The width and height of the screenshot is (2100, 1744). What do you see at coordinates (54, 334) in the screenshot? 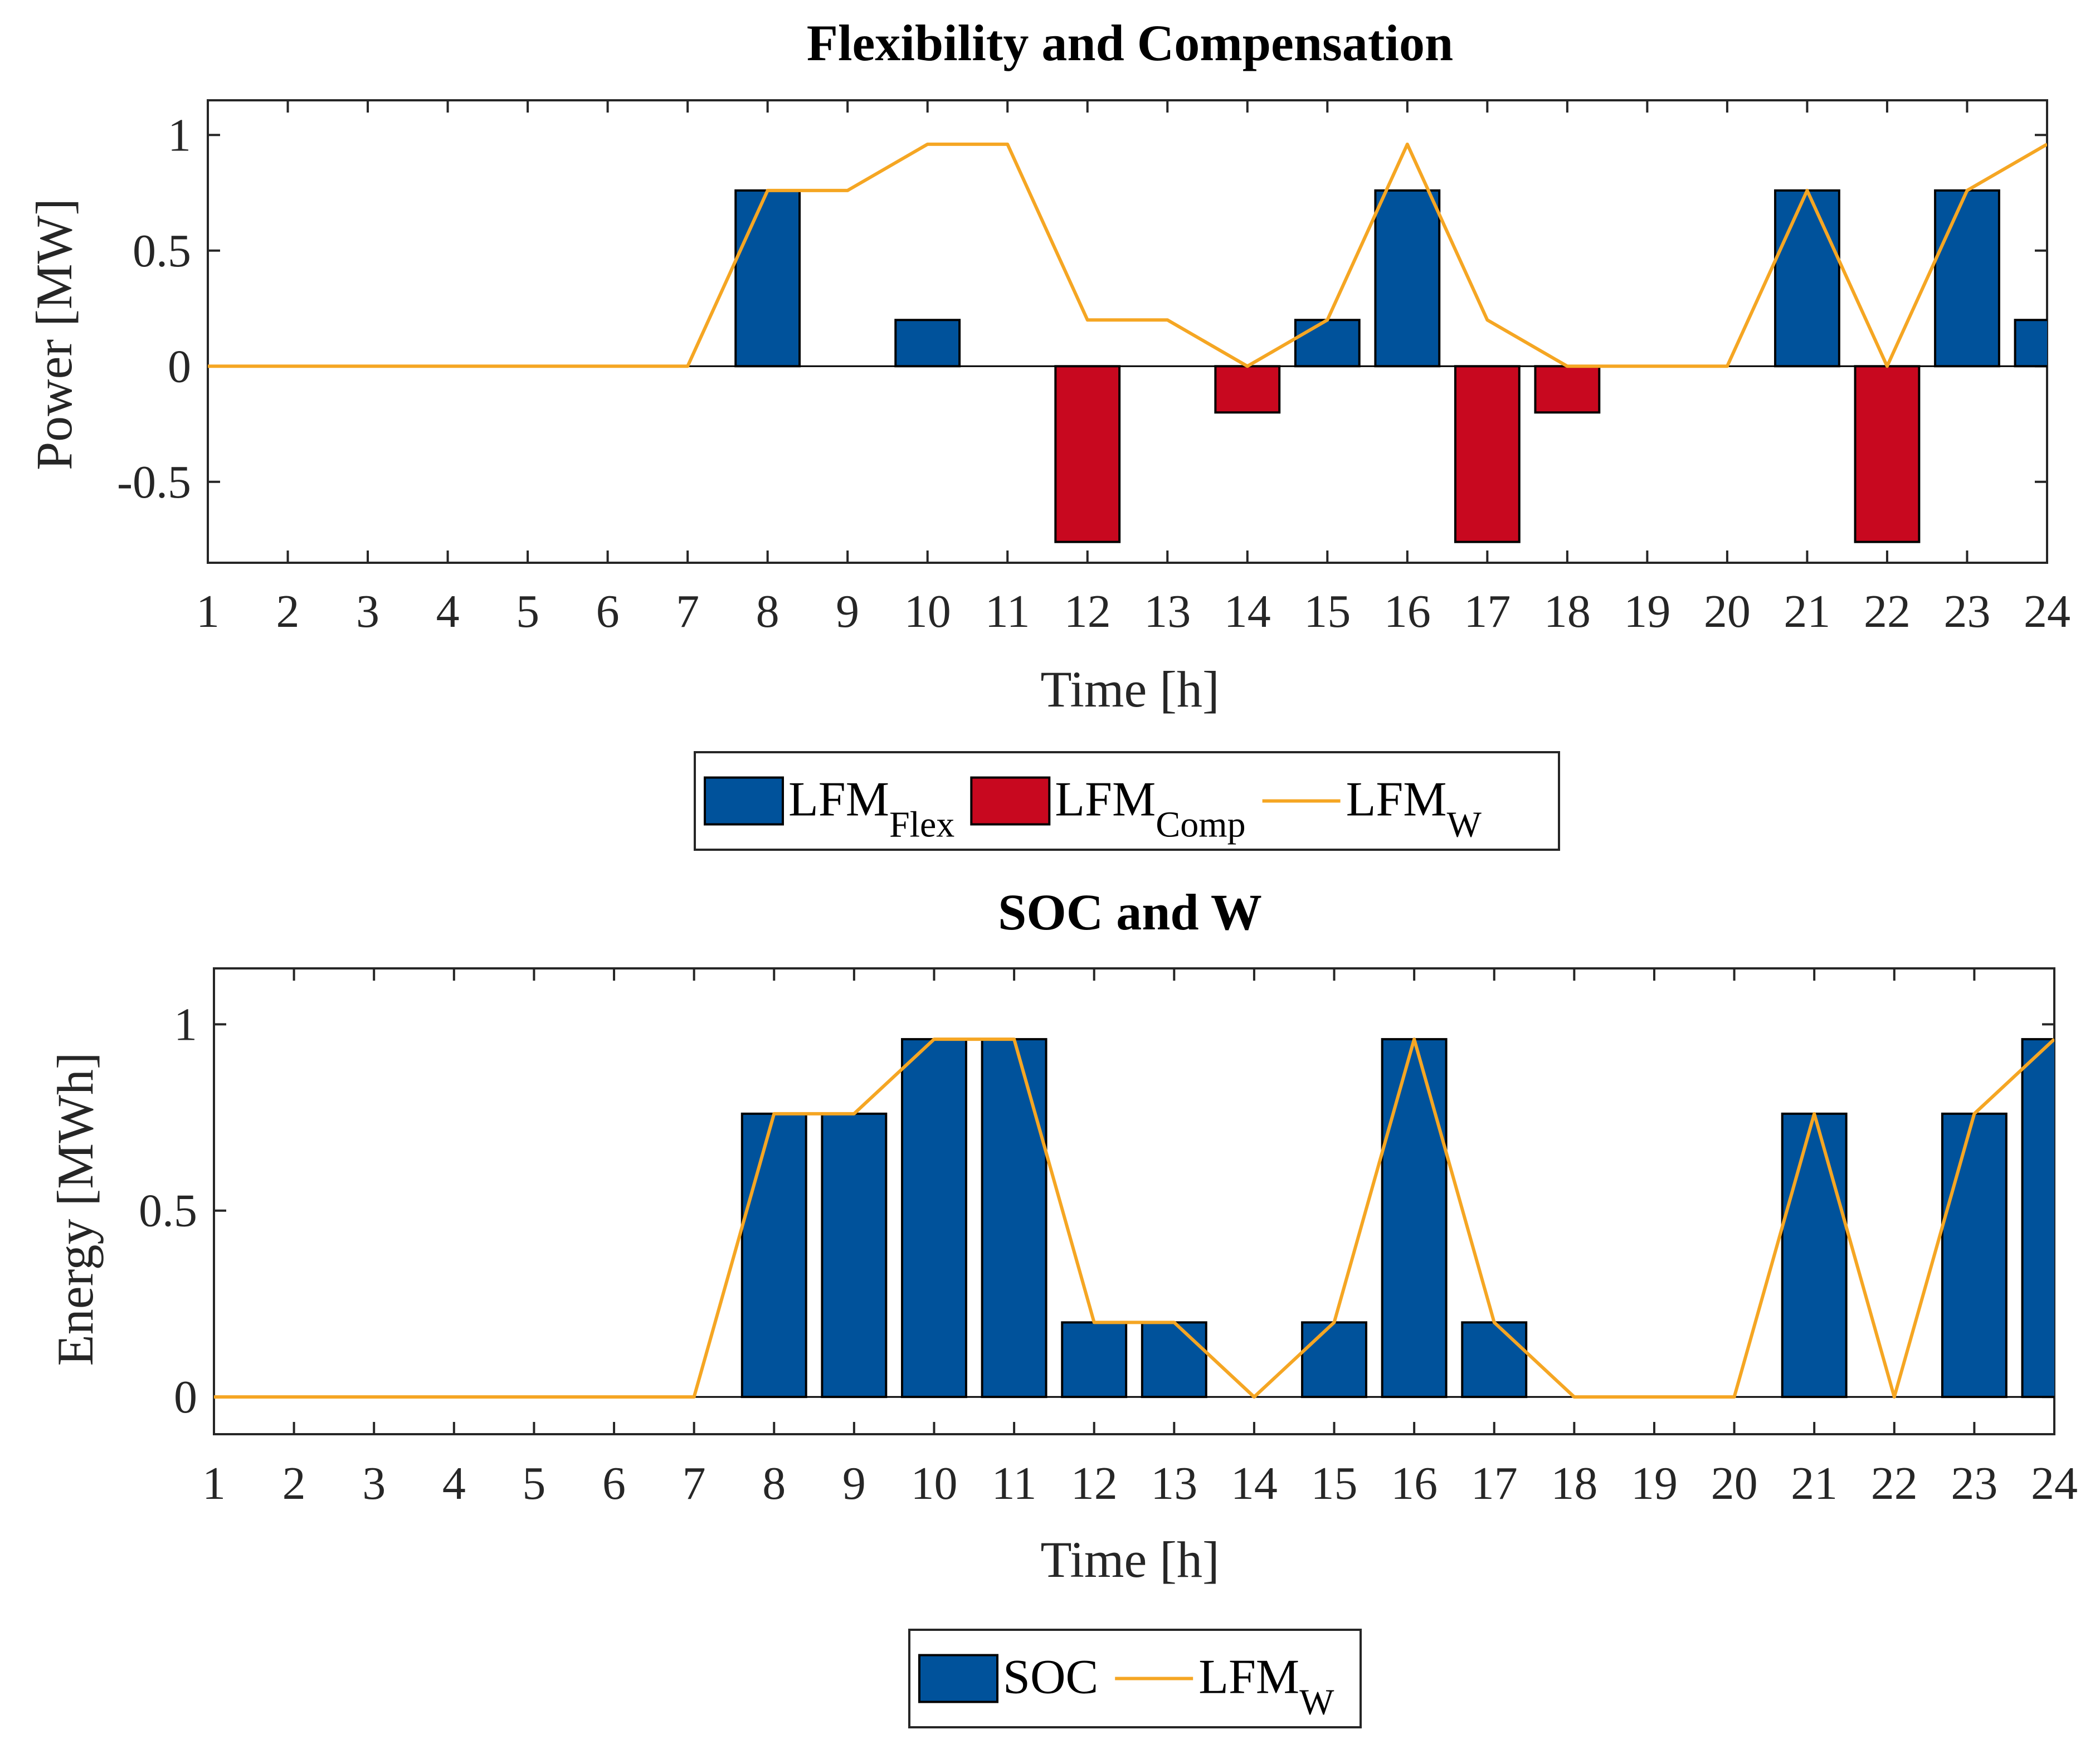
I see `y-axis-label: Power [MW]` at bounding box center [54, 334].